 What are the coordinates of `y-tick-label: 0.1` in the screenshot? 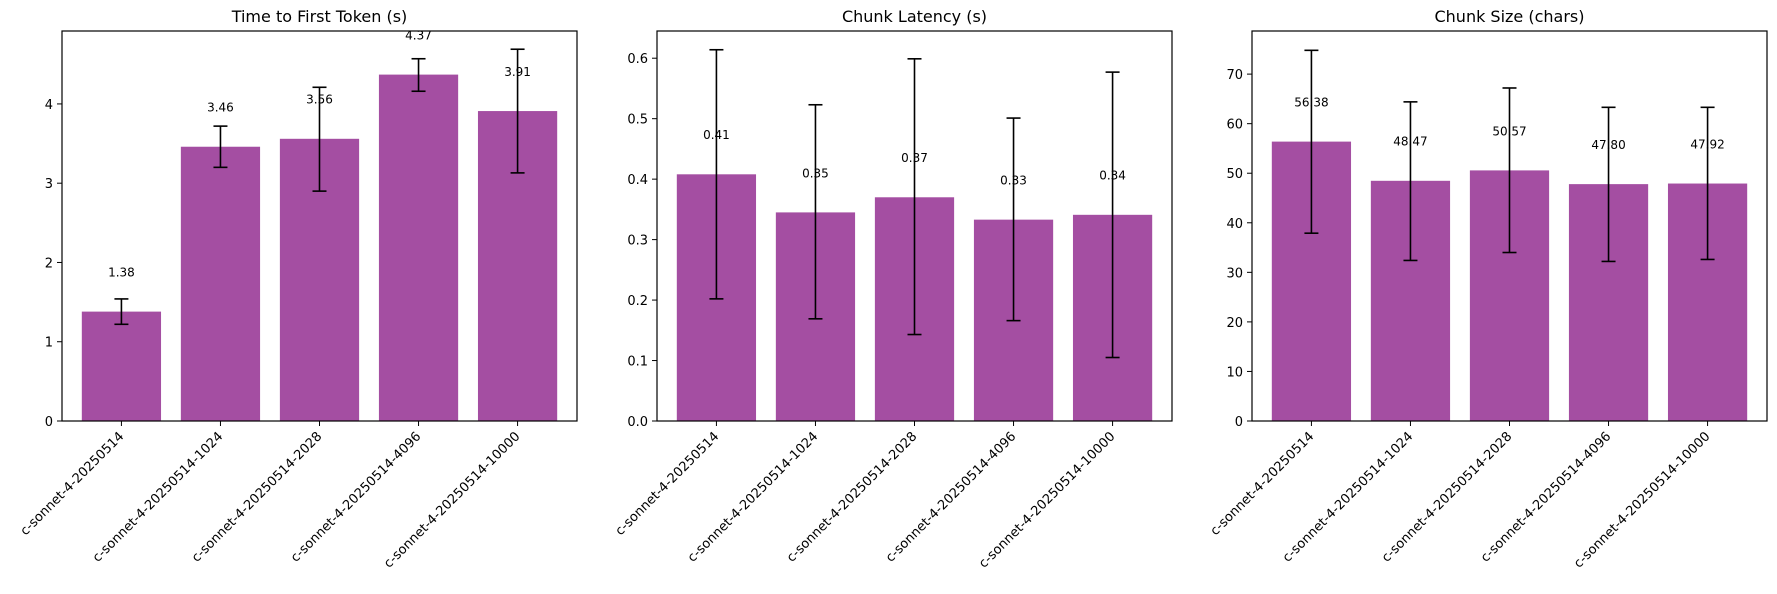 It's located at (637, 362).